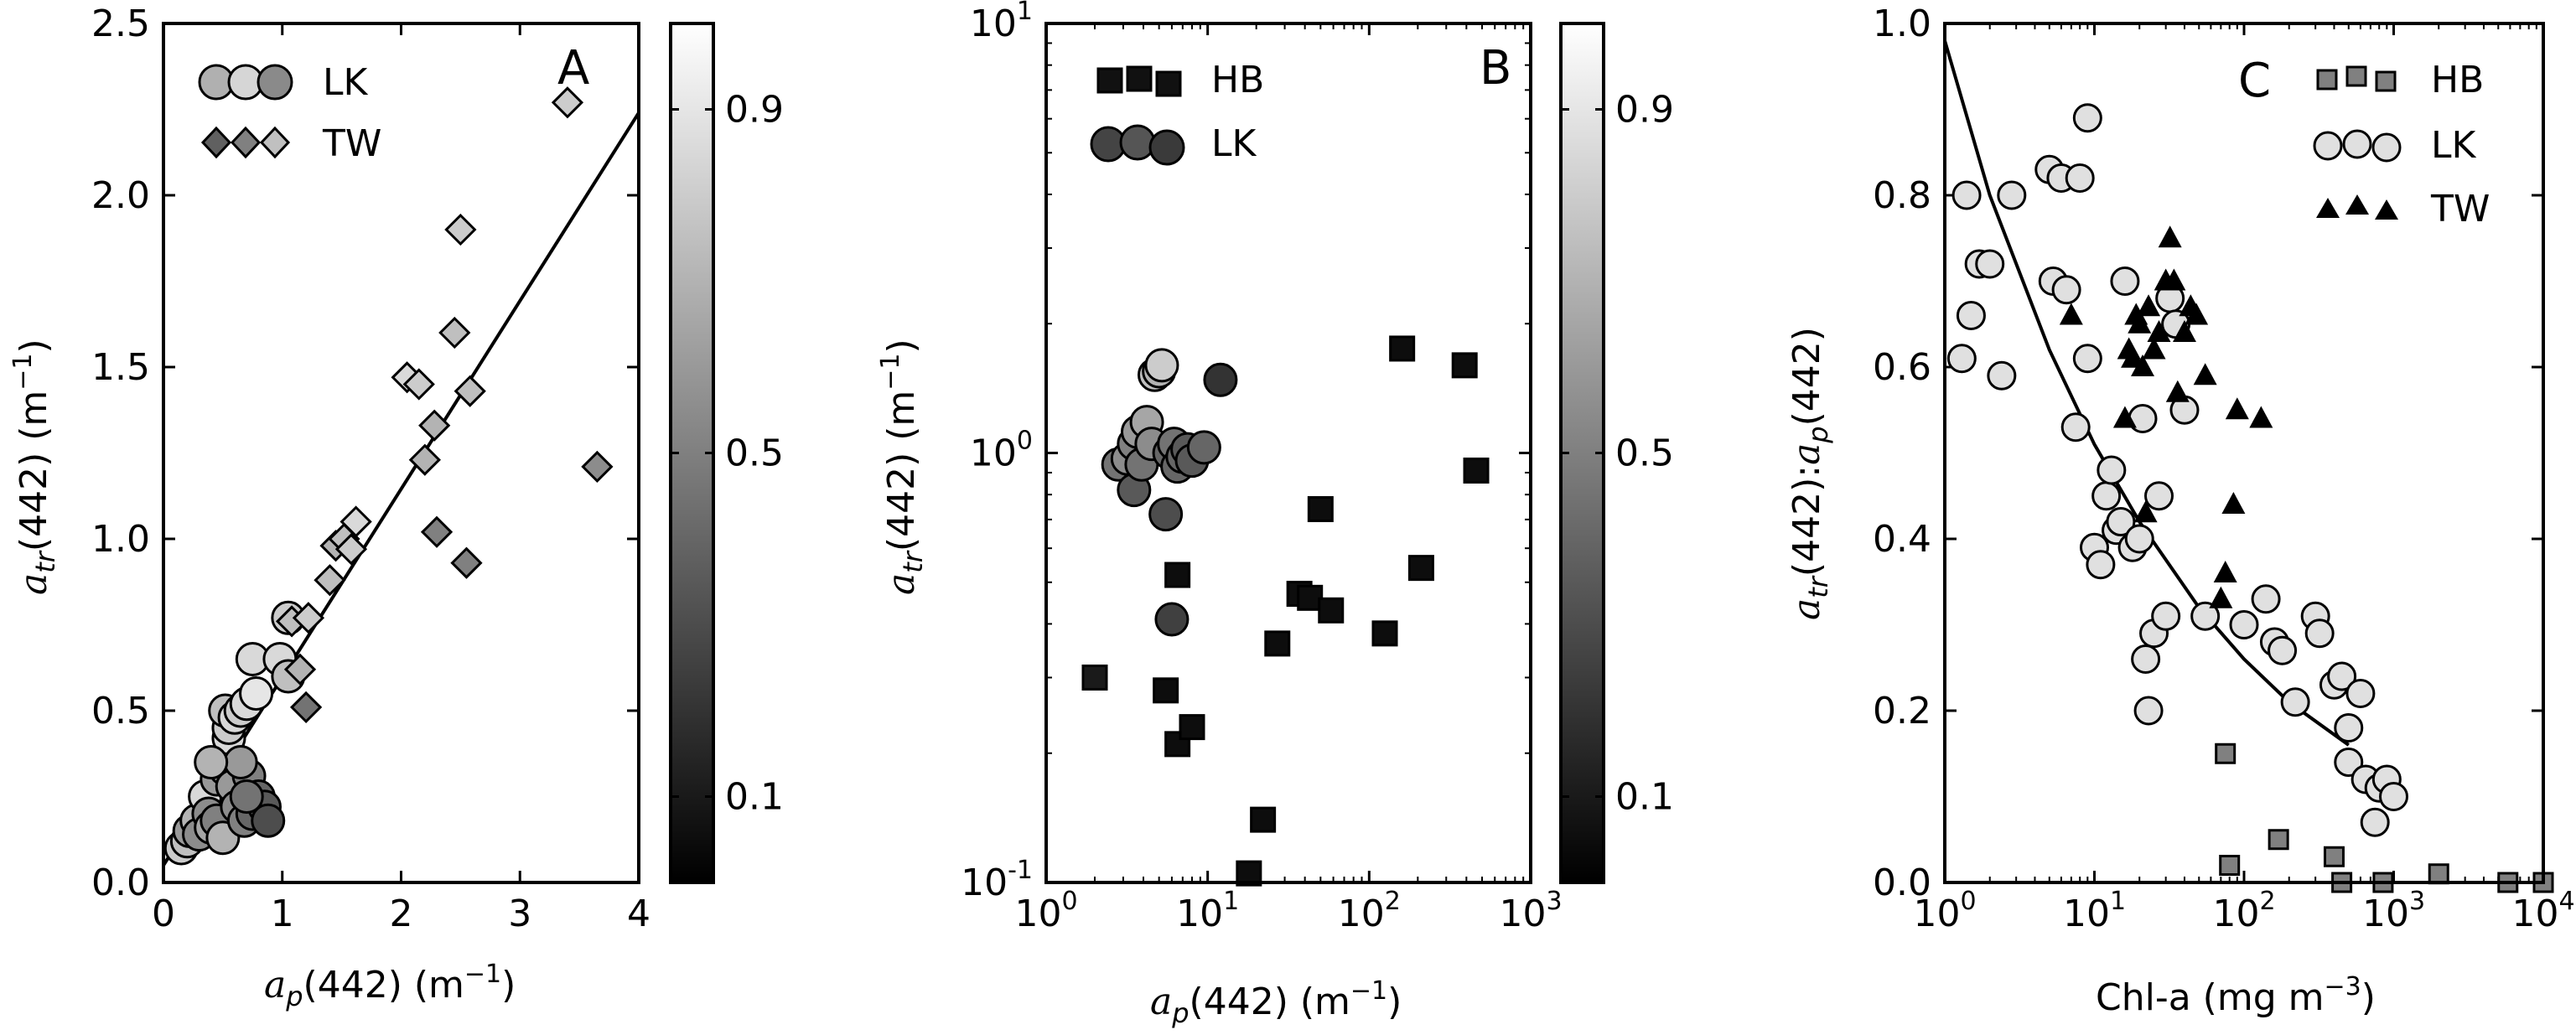  Describe the element at coordinates (120, 24) in the screenshot. I see `tick-label: 2.5` at that location.